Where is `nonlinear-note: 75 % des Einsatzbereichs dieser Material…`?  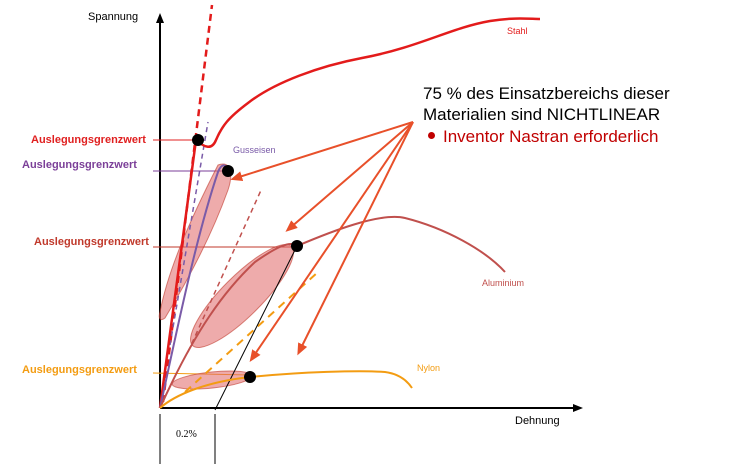 nonlinear-note: 75 % des Einsatzbereichs dieser Material… is located at coordinates (573, 116).